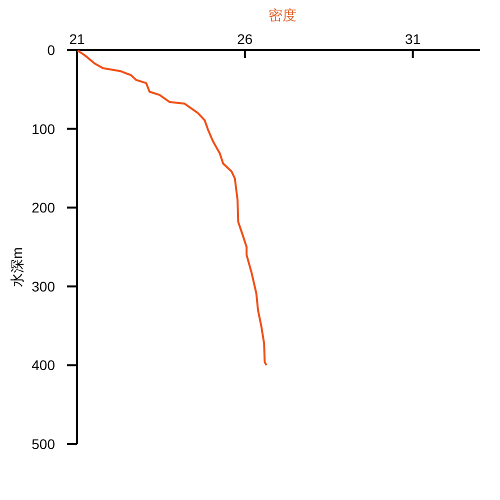  Describe the element at coordinates (245, 39) in the screenshot. I see `x-tick-label: 26` at that location.